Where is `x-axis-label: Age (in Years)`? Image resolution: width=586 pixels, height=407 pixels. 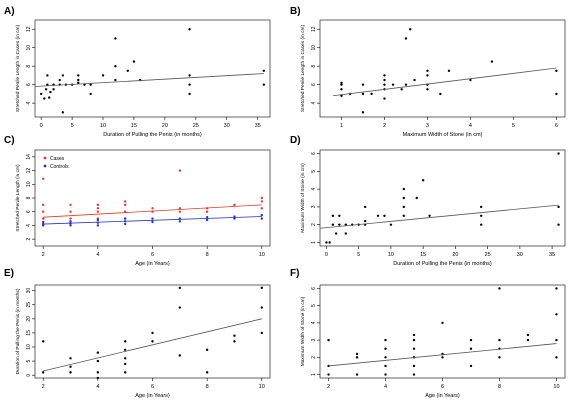 x-axis-label: Age (in Years) is located at coordinates (152, 396).